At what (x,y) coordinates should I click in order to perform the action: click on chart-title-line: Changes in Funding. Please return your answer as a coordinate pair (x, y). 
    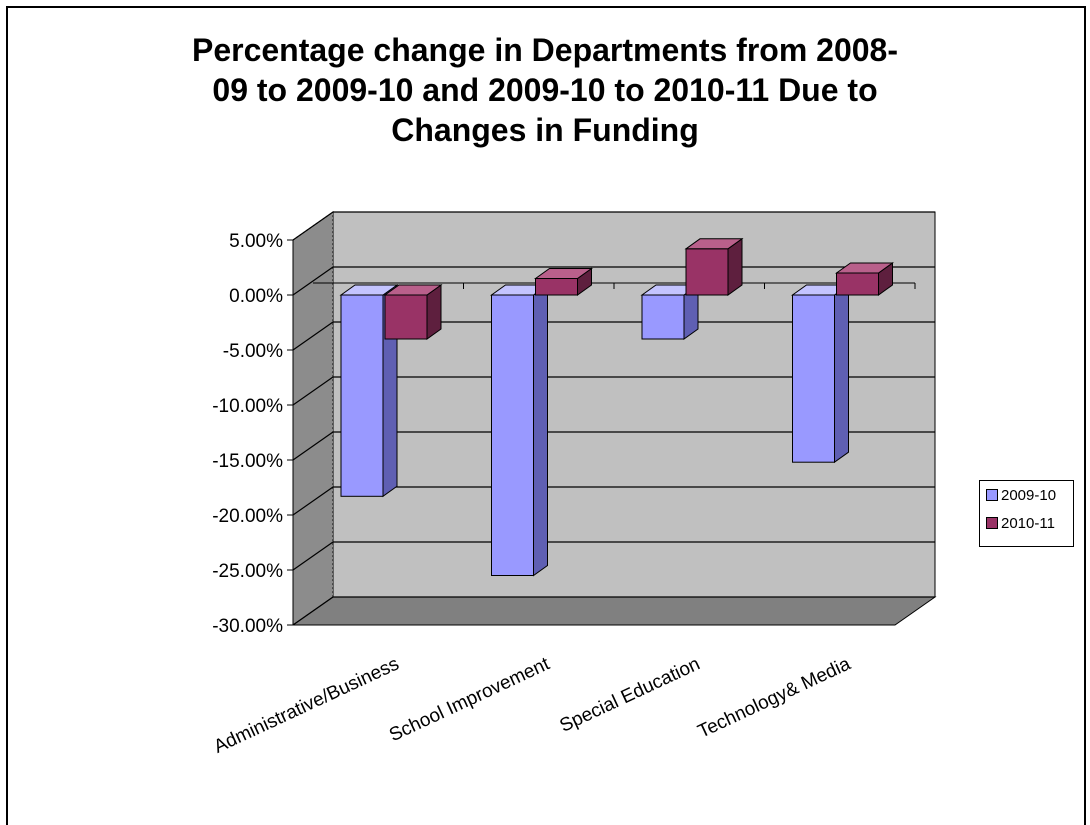
    Looking at the image, I should click on (545, 130).